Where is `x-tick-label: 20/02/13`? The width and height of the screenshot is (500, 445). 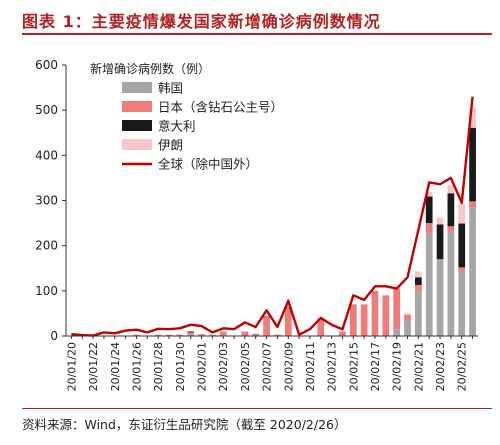
x-tick-label: 20/02/13 is located at coordinates (332, 366).